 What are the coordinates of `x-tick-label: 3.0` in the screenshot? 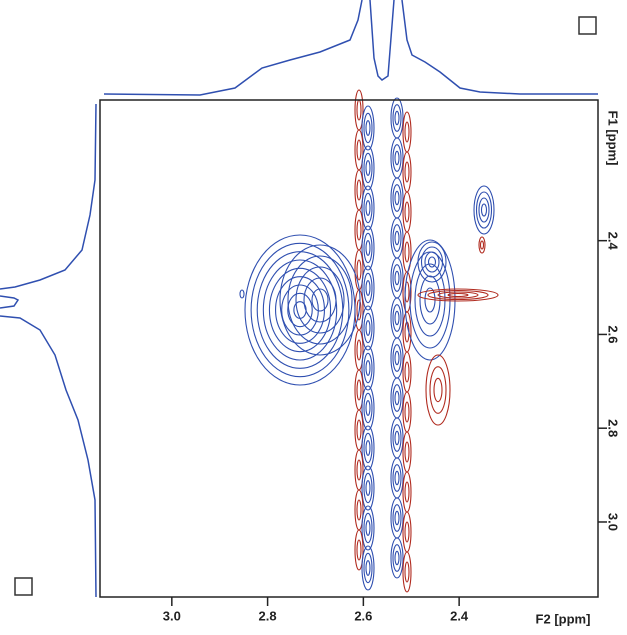 It's located at (172, 615).